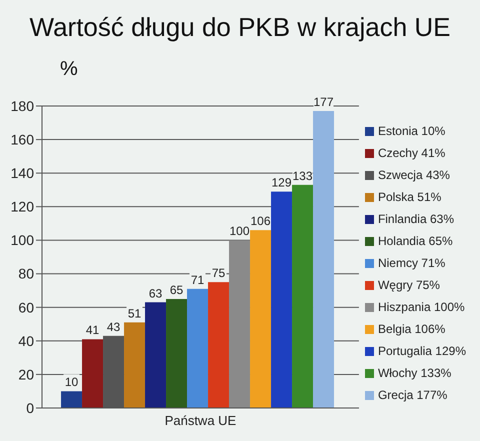 The width and height of the screenshot is (480, 441). Describe the element at coordinates (93, 330) in the screenshot. I see `data-label: 41` at that location.